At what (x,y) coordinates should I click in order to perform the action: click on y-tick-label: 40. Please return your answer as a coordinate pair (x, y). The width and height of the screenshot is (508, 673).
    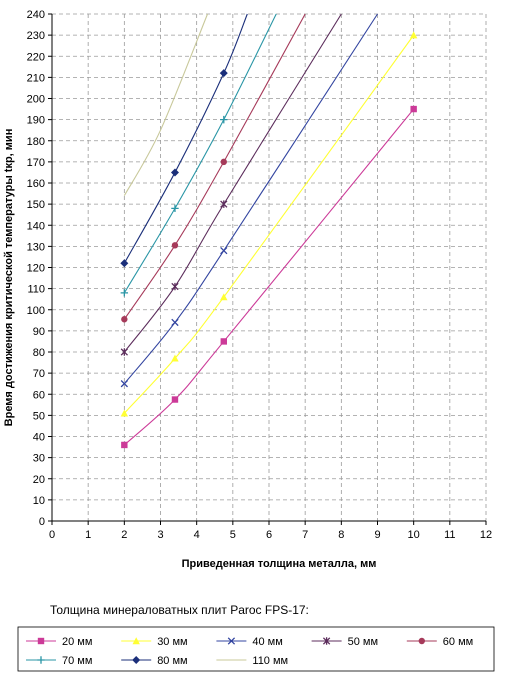
    Looking at the image, I should click on (39, 438).